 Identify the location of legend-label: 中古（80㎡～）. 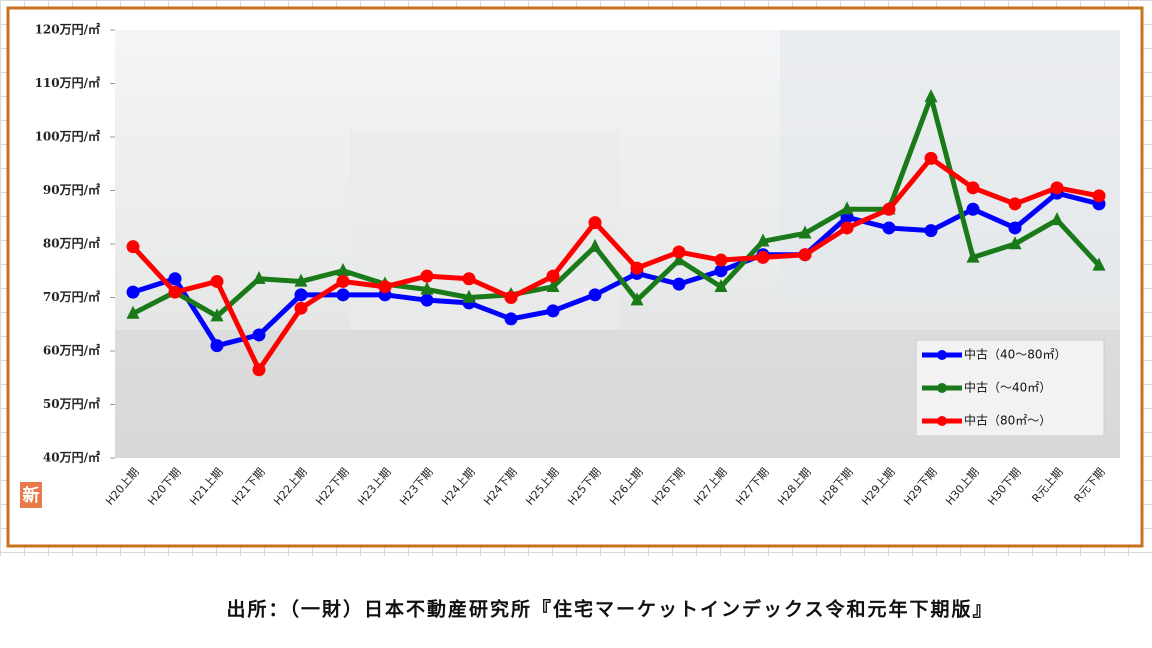
(1007, 420).